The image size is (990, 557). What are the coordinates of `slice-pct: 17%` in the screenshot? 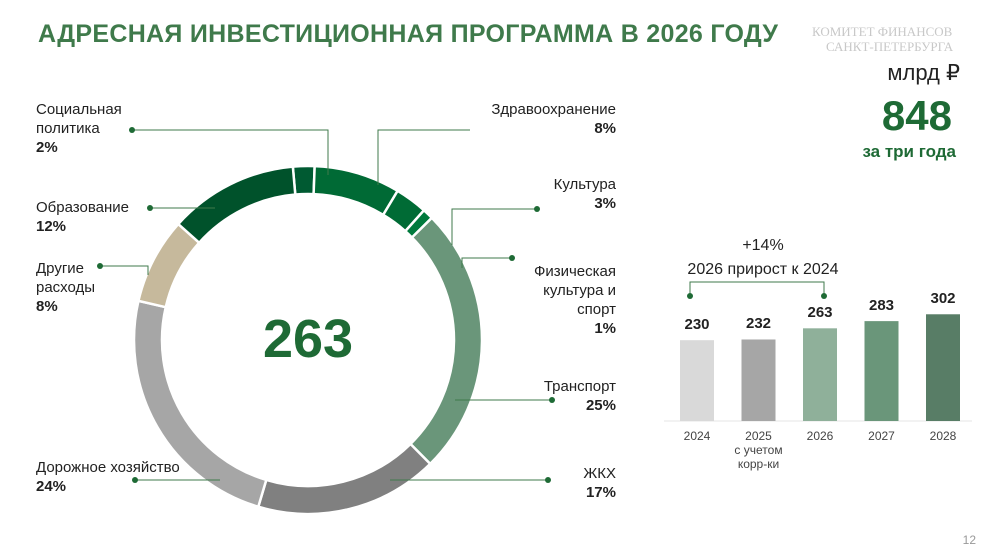 It's located at (600, 492).